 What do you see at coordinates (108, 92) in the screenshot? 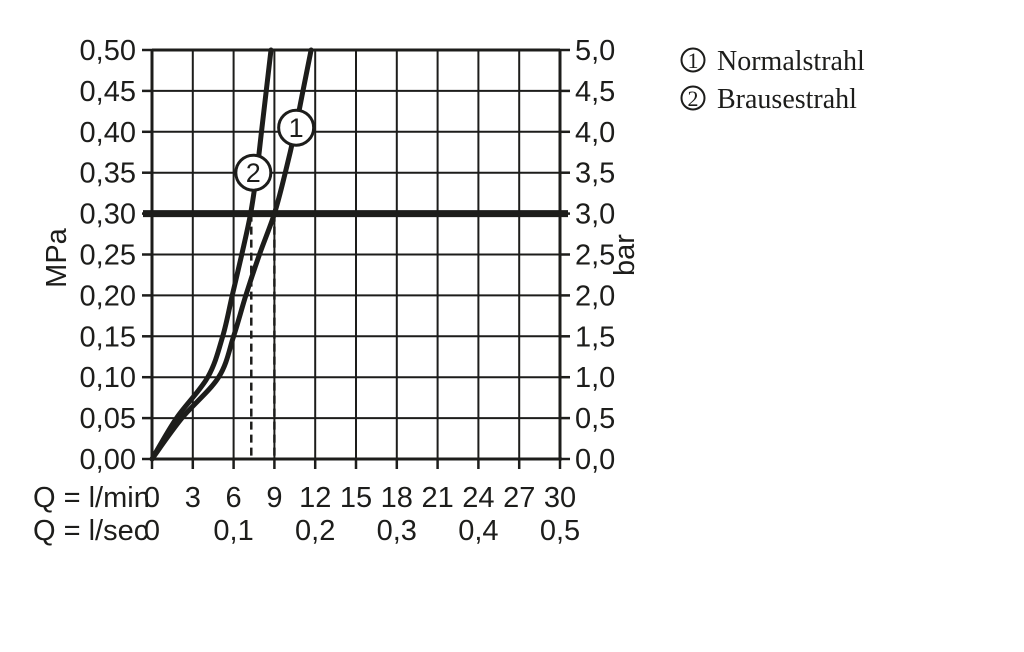
I see `tick-label-mpa: 0,45` at bounding box center [108, 92].